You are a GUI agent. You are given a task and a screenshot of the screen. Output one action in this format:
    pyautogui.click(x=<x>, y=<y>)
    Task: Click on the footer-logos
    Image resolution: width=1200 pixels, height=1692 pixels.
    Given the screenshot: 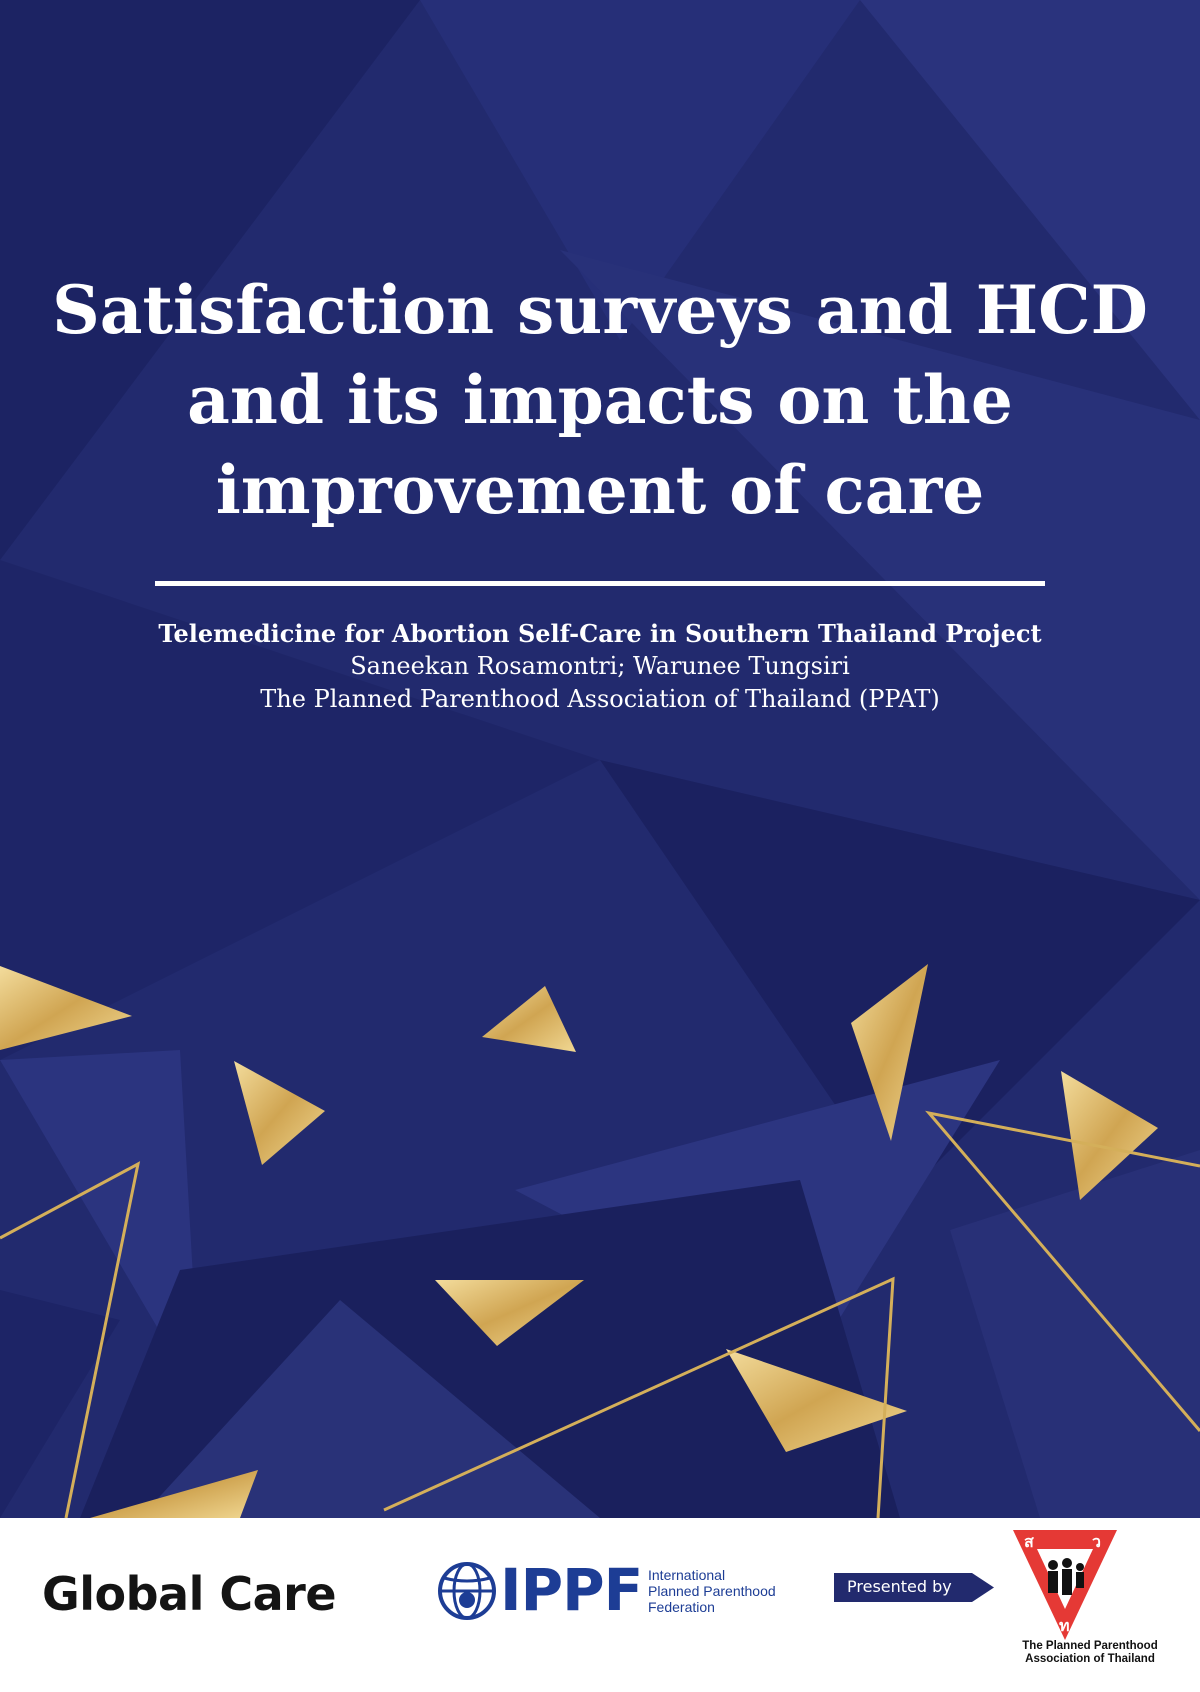 What is the action you would take?
    pyautogui.click(x=600, y=1605)
    